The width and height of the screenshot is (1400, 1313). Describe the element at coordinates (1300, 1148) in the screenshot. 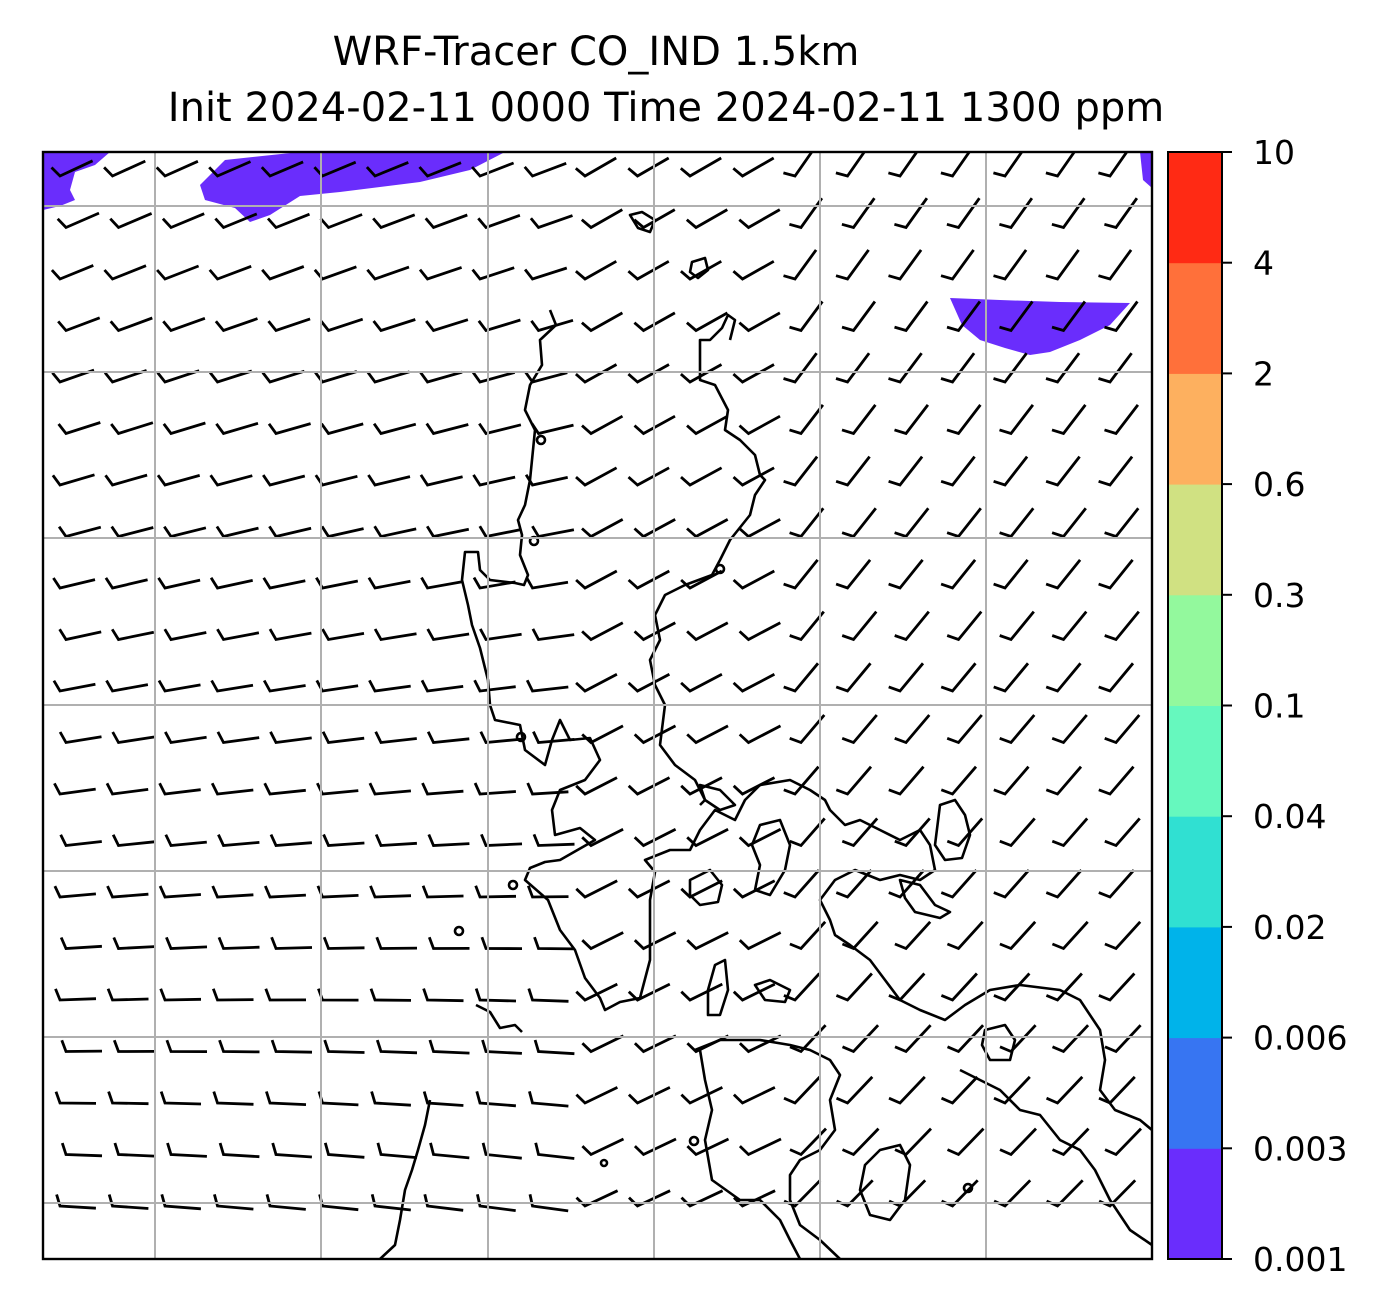

I see `colorbar-tick-label: 0.003` at that location.